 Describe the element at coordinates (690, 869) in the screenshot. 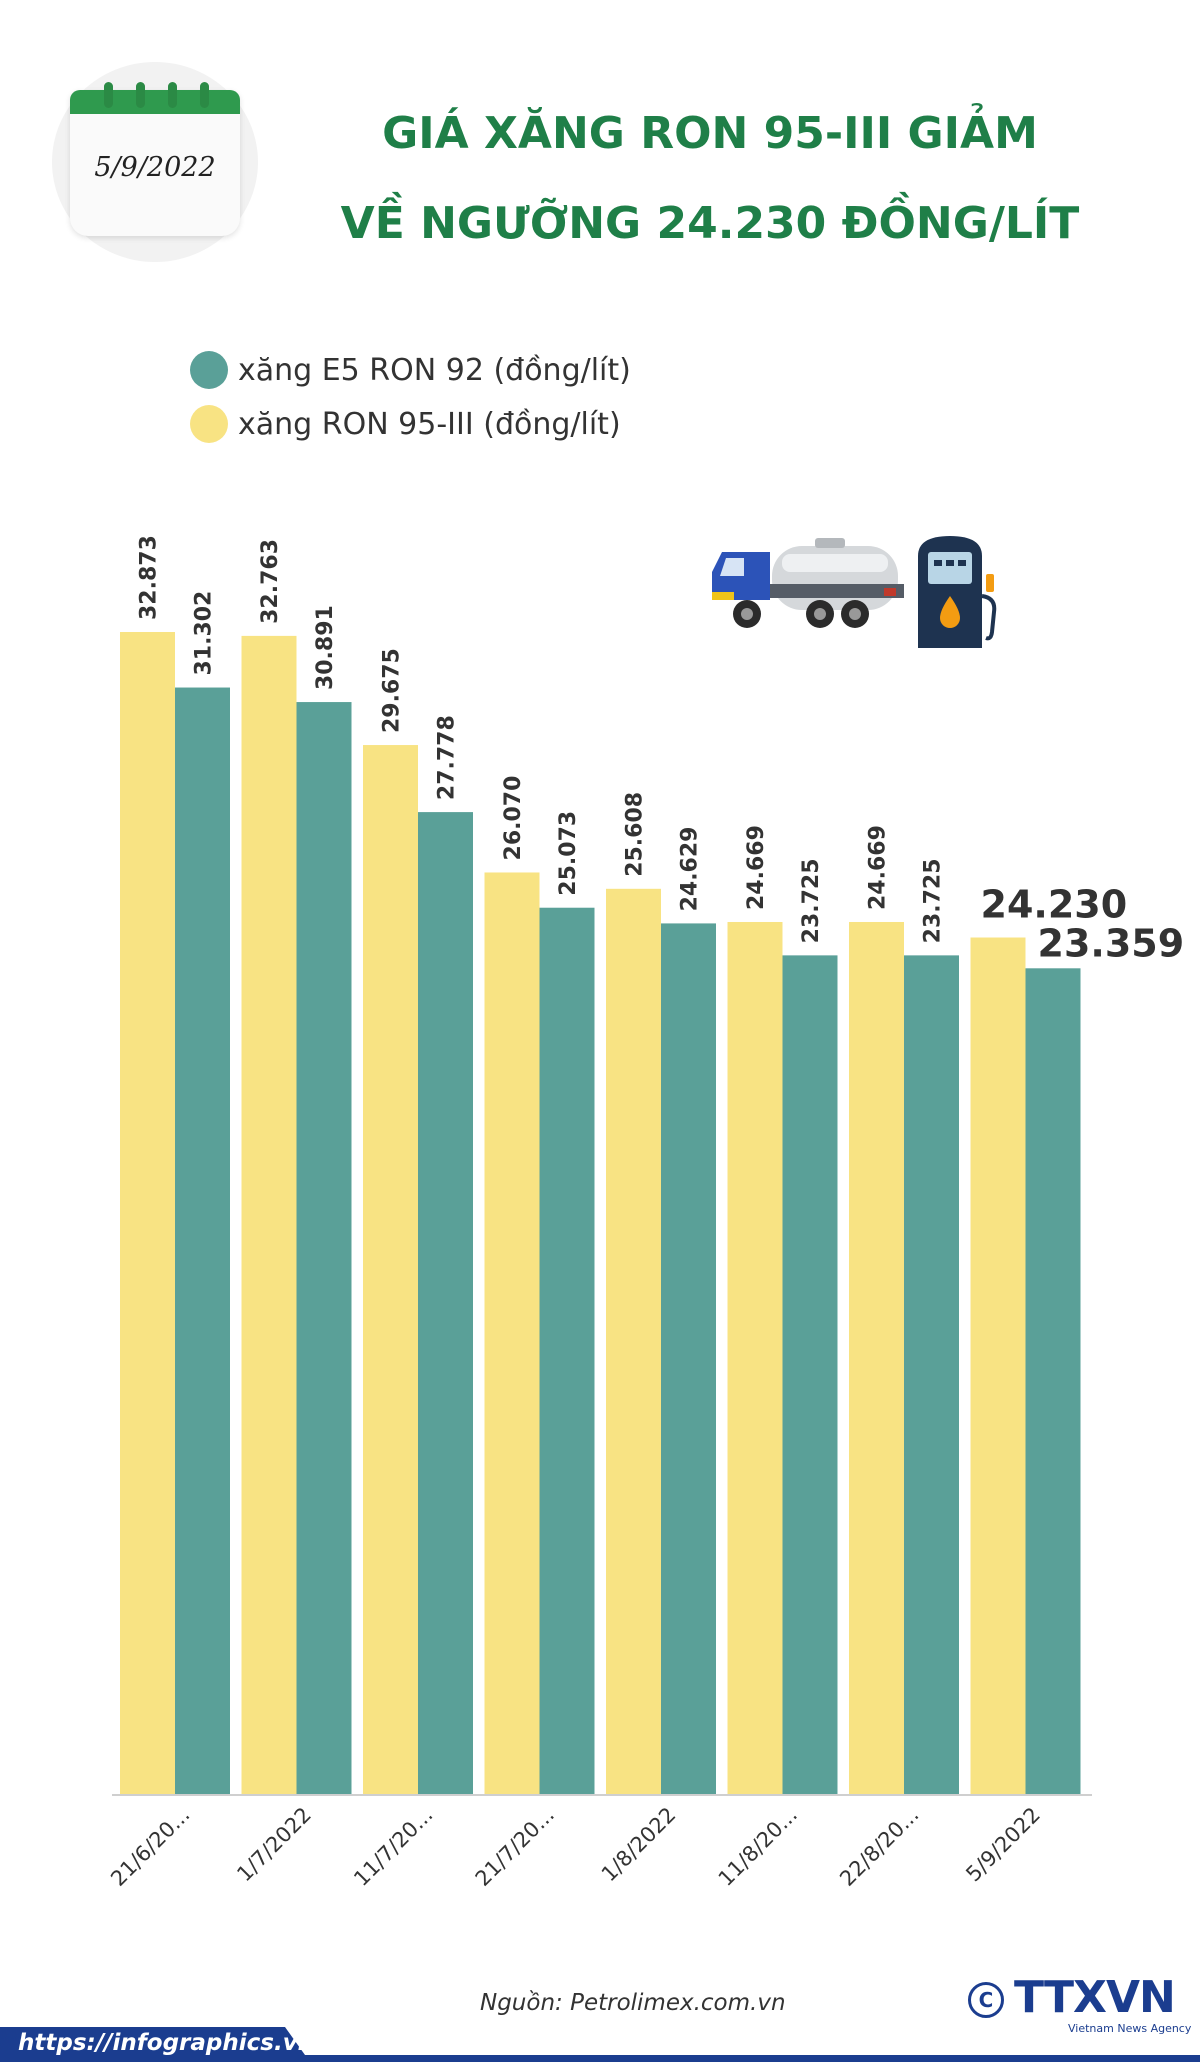

I see `value-label-e5: 24.629` at that location.